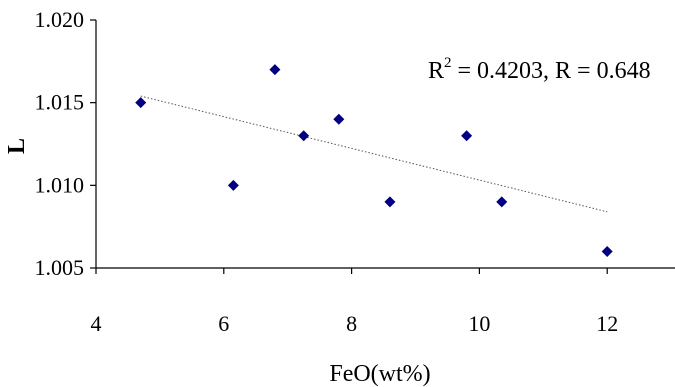  Describe the element at coordinates (60, 102) in the screenshot. I see `y-tick-label: 1.015` at that location.